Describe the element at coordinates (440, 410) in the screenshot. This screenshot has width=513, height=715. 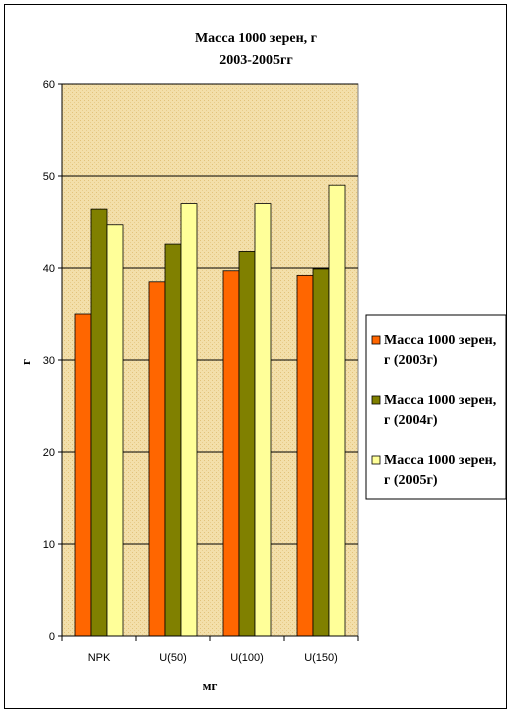
I see `legend-label: Масса 1000 зерен, г (2004г)` at that location.